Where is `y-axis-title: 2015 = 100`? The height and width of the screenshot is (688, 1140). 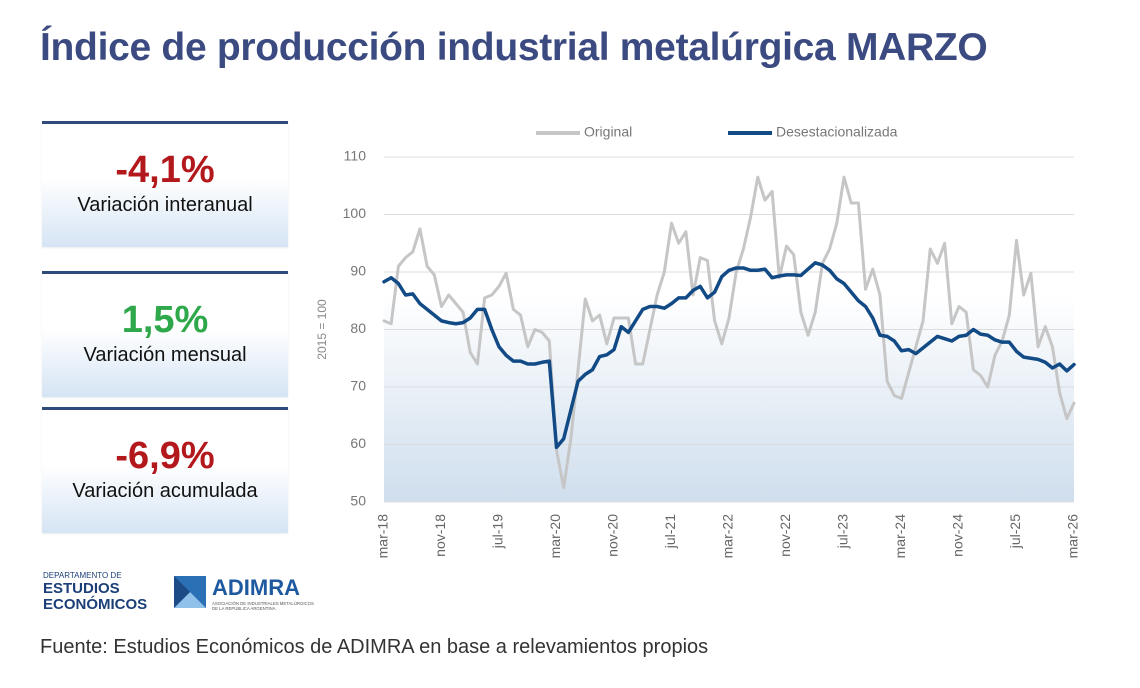 y-axis-title: 2015 = 100 is located at coordinates (322, 329).